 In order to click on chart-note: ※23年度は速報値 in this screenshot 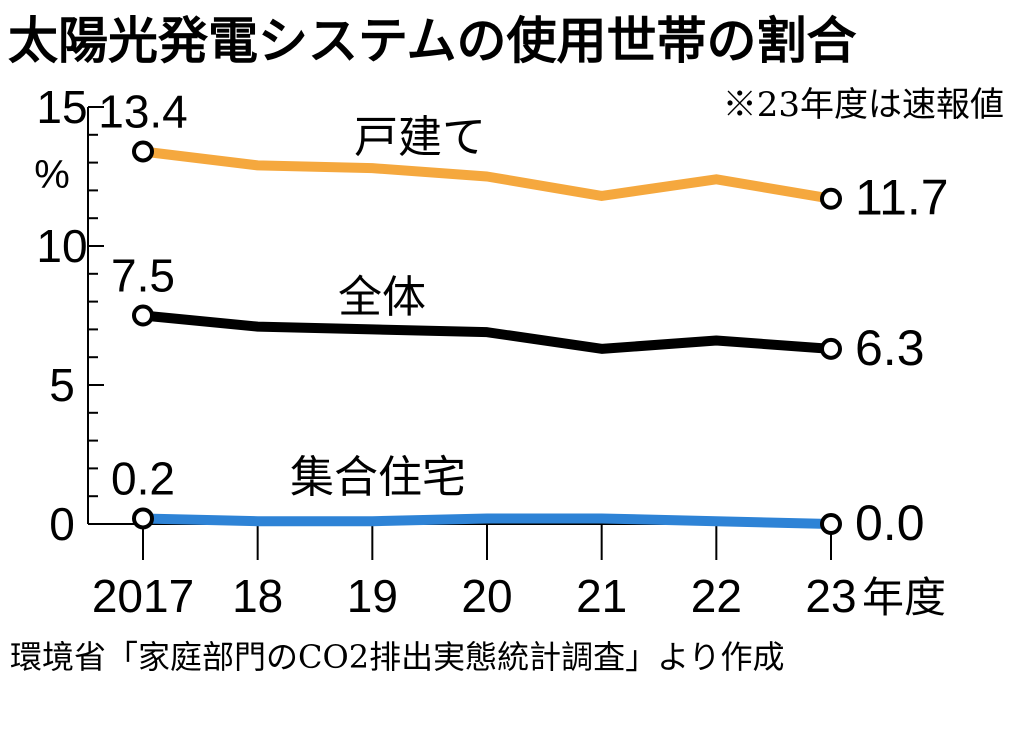, I will do `click(863, 105)`.